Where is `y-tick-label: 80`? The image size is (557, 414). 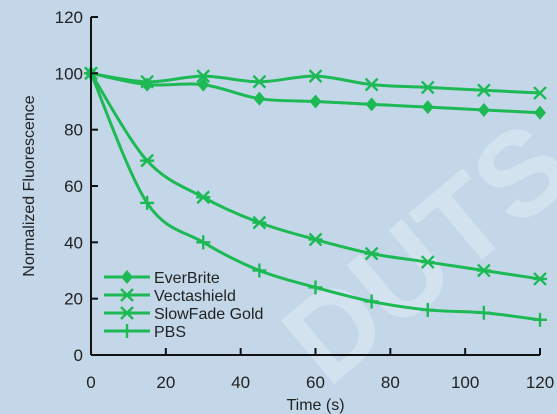
y-tick-label: 80 is located at coordinates (73, 130).